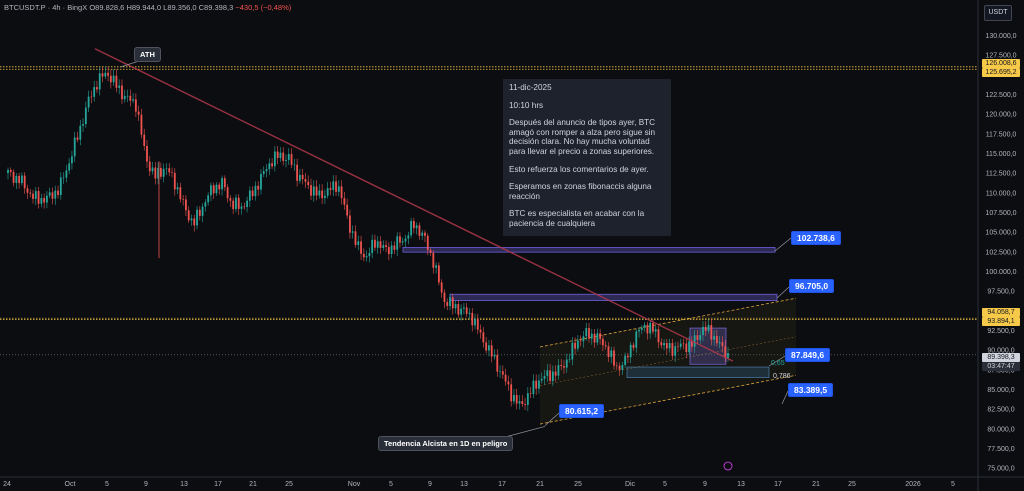 The image size is (1024, 491). I want to click on fib-zone-box, so click(698, 372).